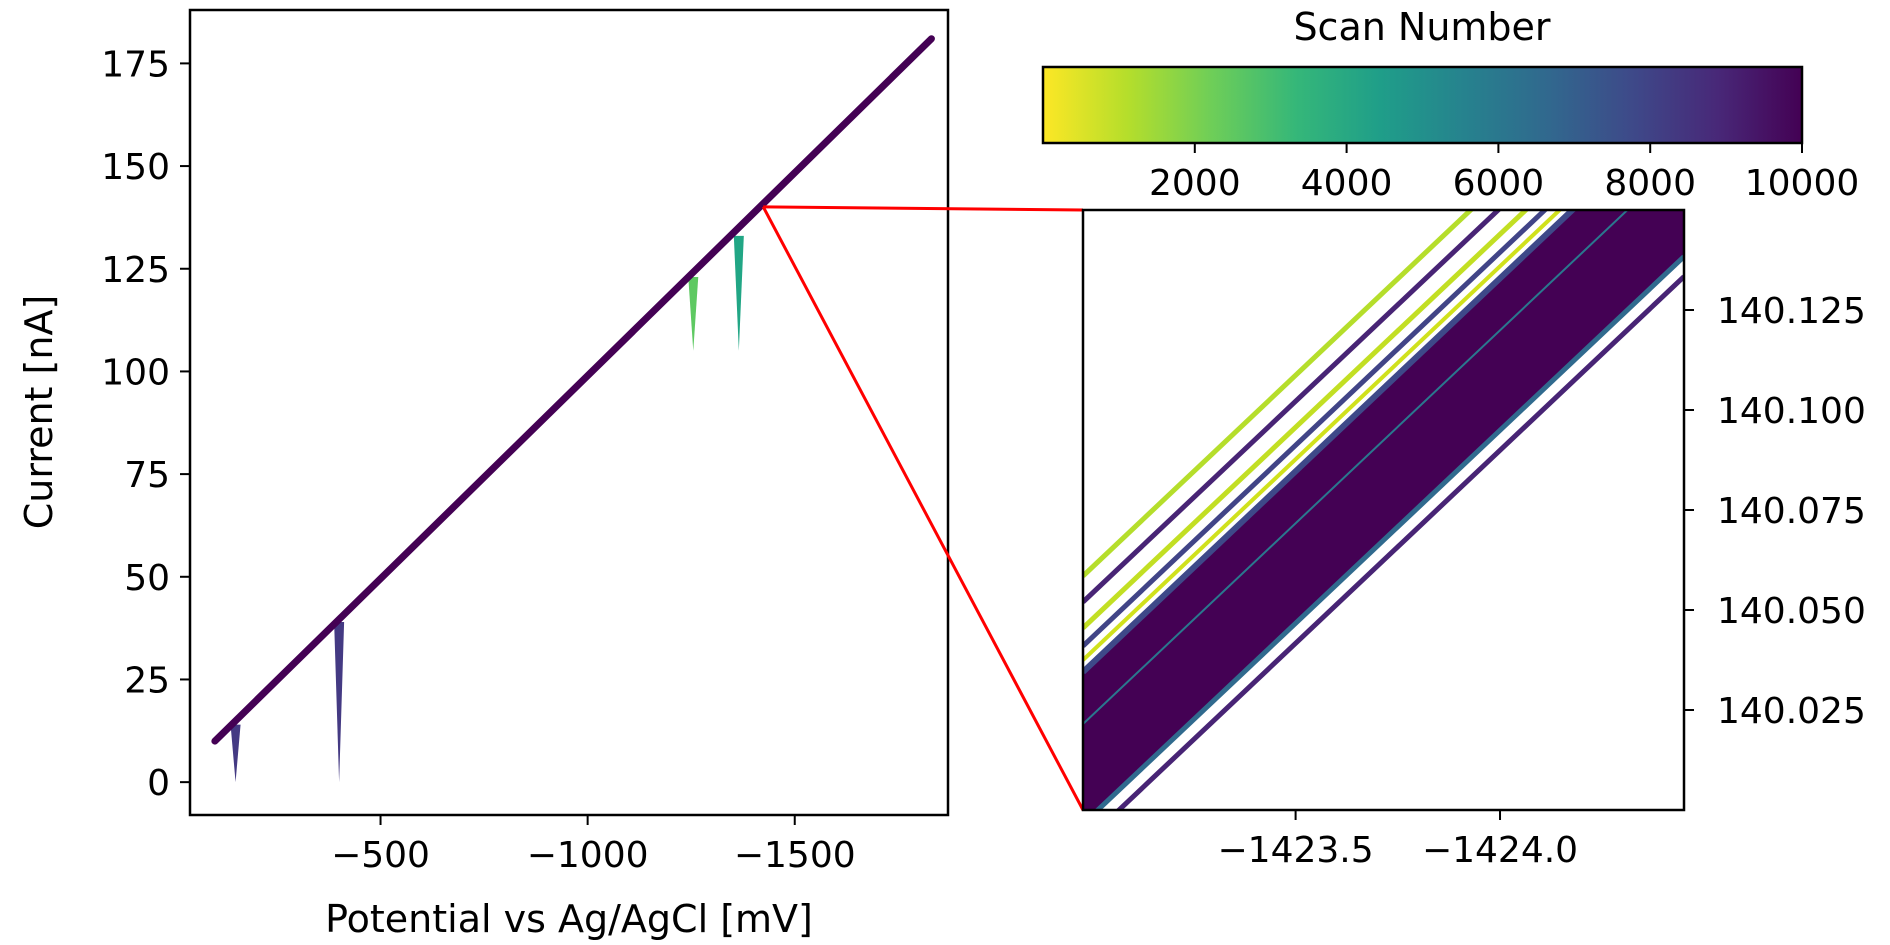 This screenshot has height=945, width=1890. I want to click on colorbar-label: Scan Number, so click(1421, 27).